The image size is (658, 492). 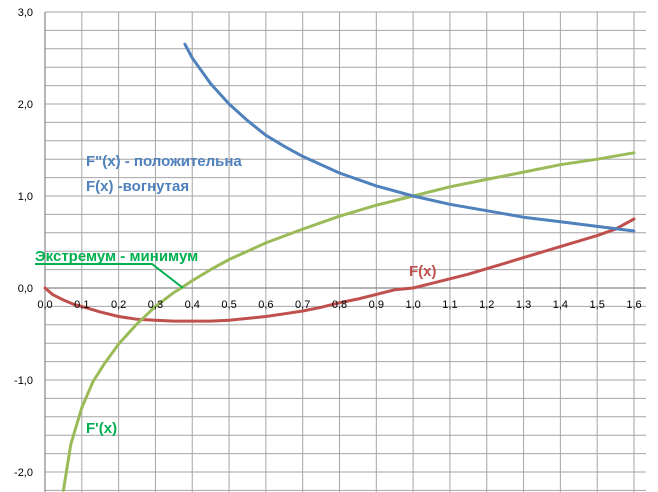 I want to click on y-tick-label: -1,0, so click(x=23, y=381).